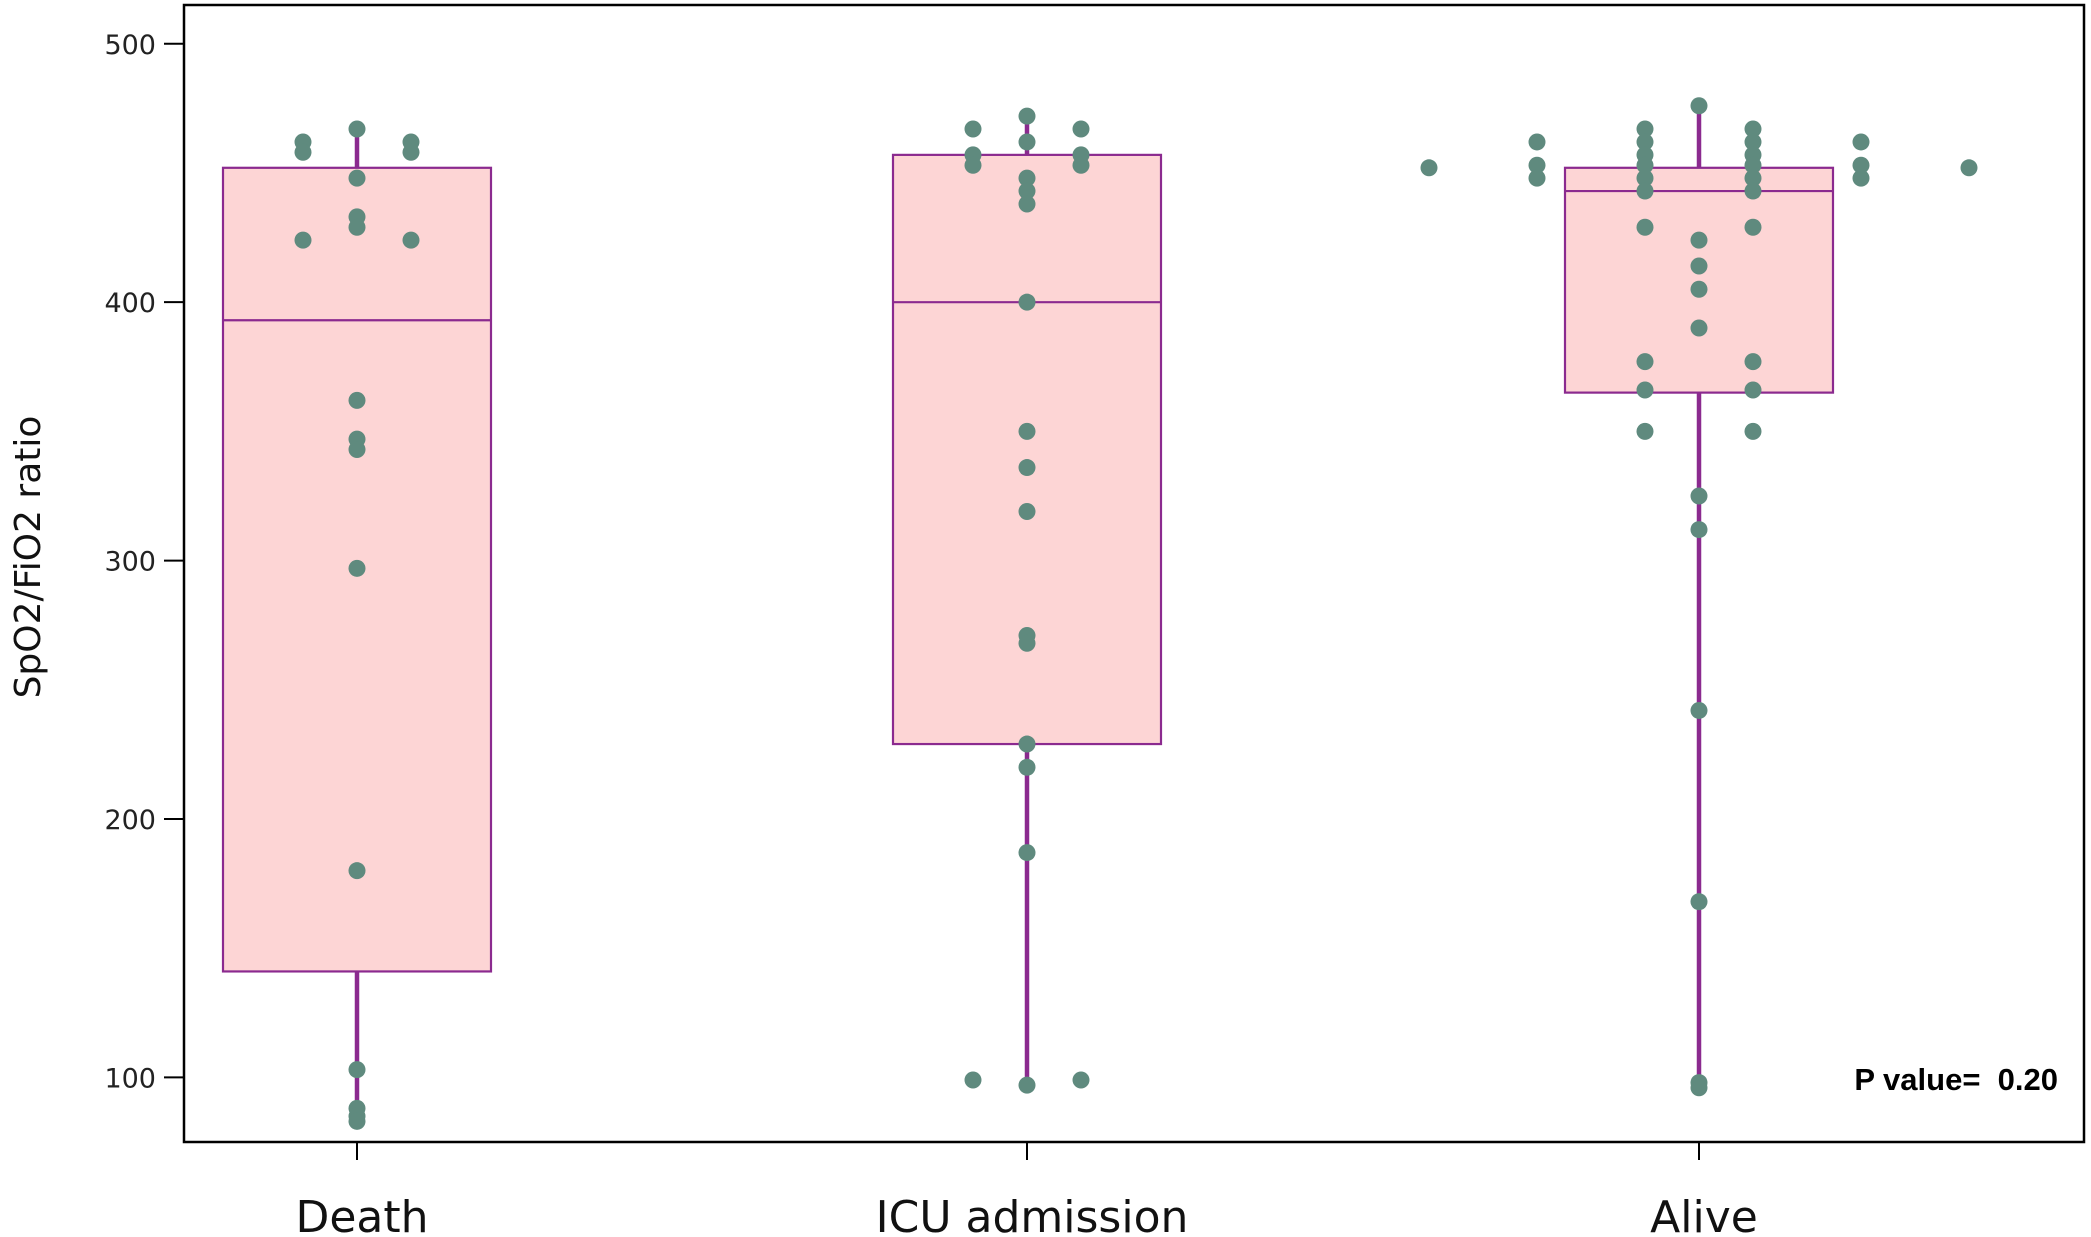 The width and height of the screenshot is (2091, 1237). What do you see at coordinates (28, 557) in the screenshot?
I see `y-axis-title: SpO2/FiO2 ratio` at bounding box center [28, 557].